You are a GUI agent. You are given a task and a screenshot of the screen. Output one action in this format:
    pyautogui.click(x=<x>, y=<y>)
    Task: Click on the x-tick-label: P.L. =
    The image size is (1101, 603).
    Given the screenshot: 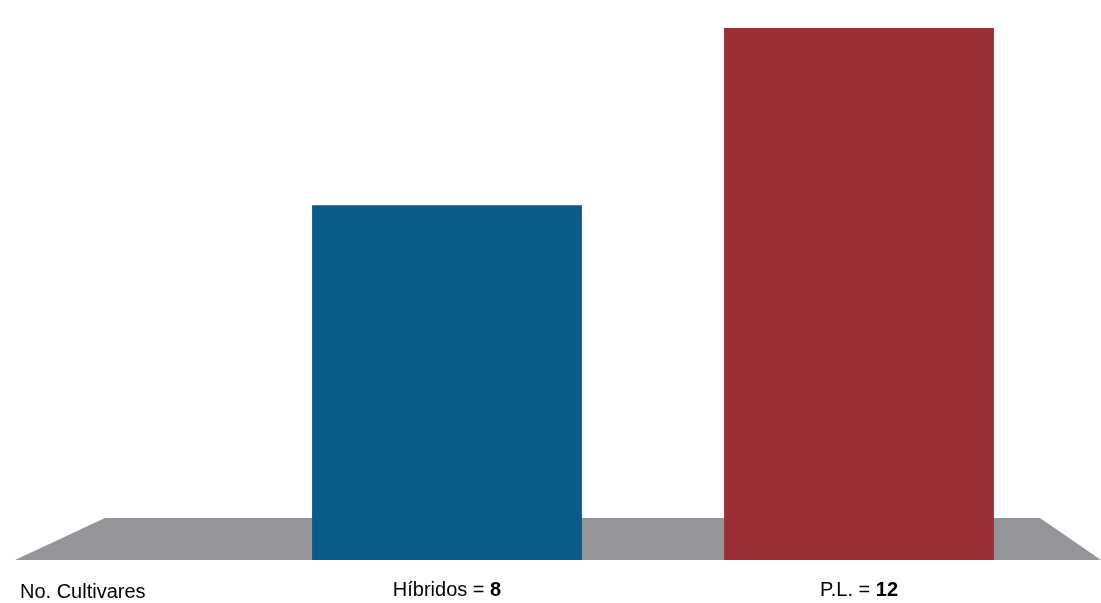 What is the action you would take?
    pyautogui.click(x=847, y=588)
    